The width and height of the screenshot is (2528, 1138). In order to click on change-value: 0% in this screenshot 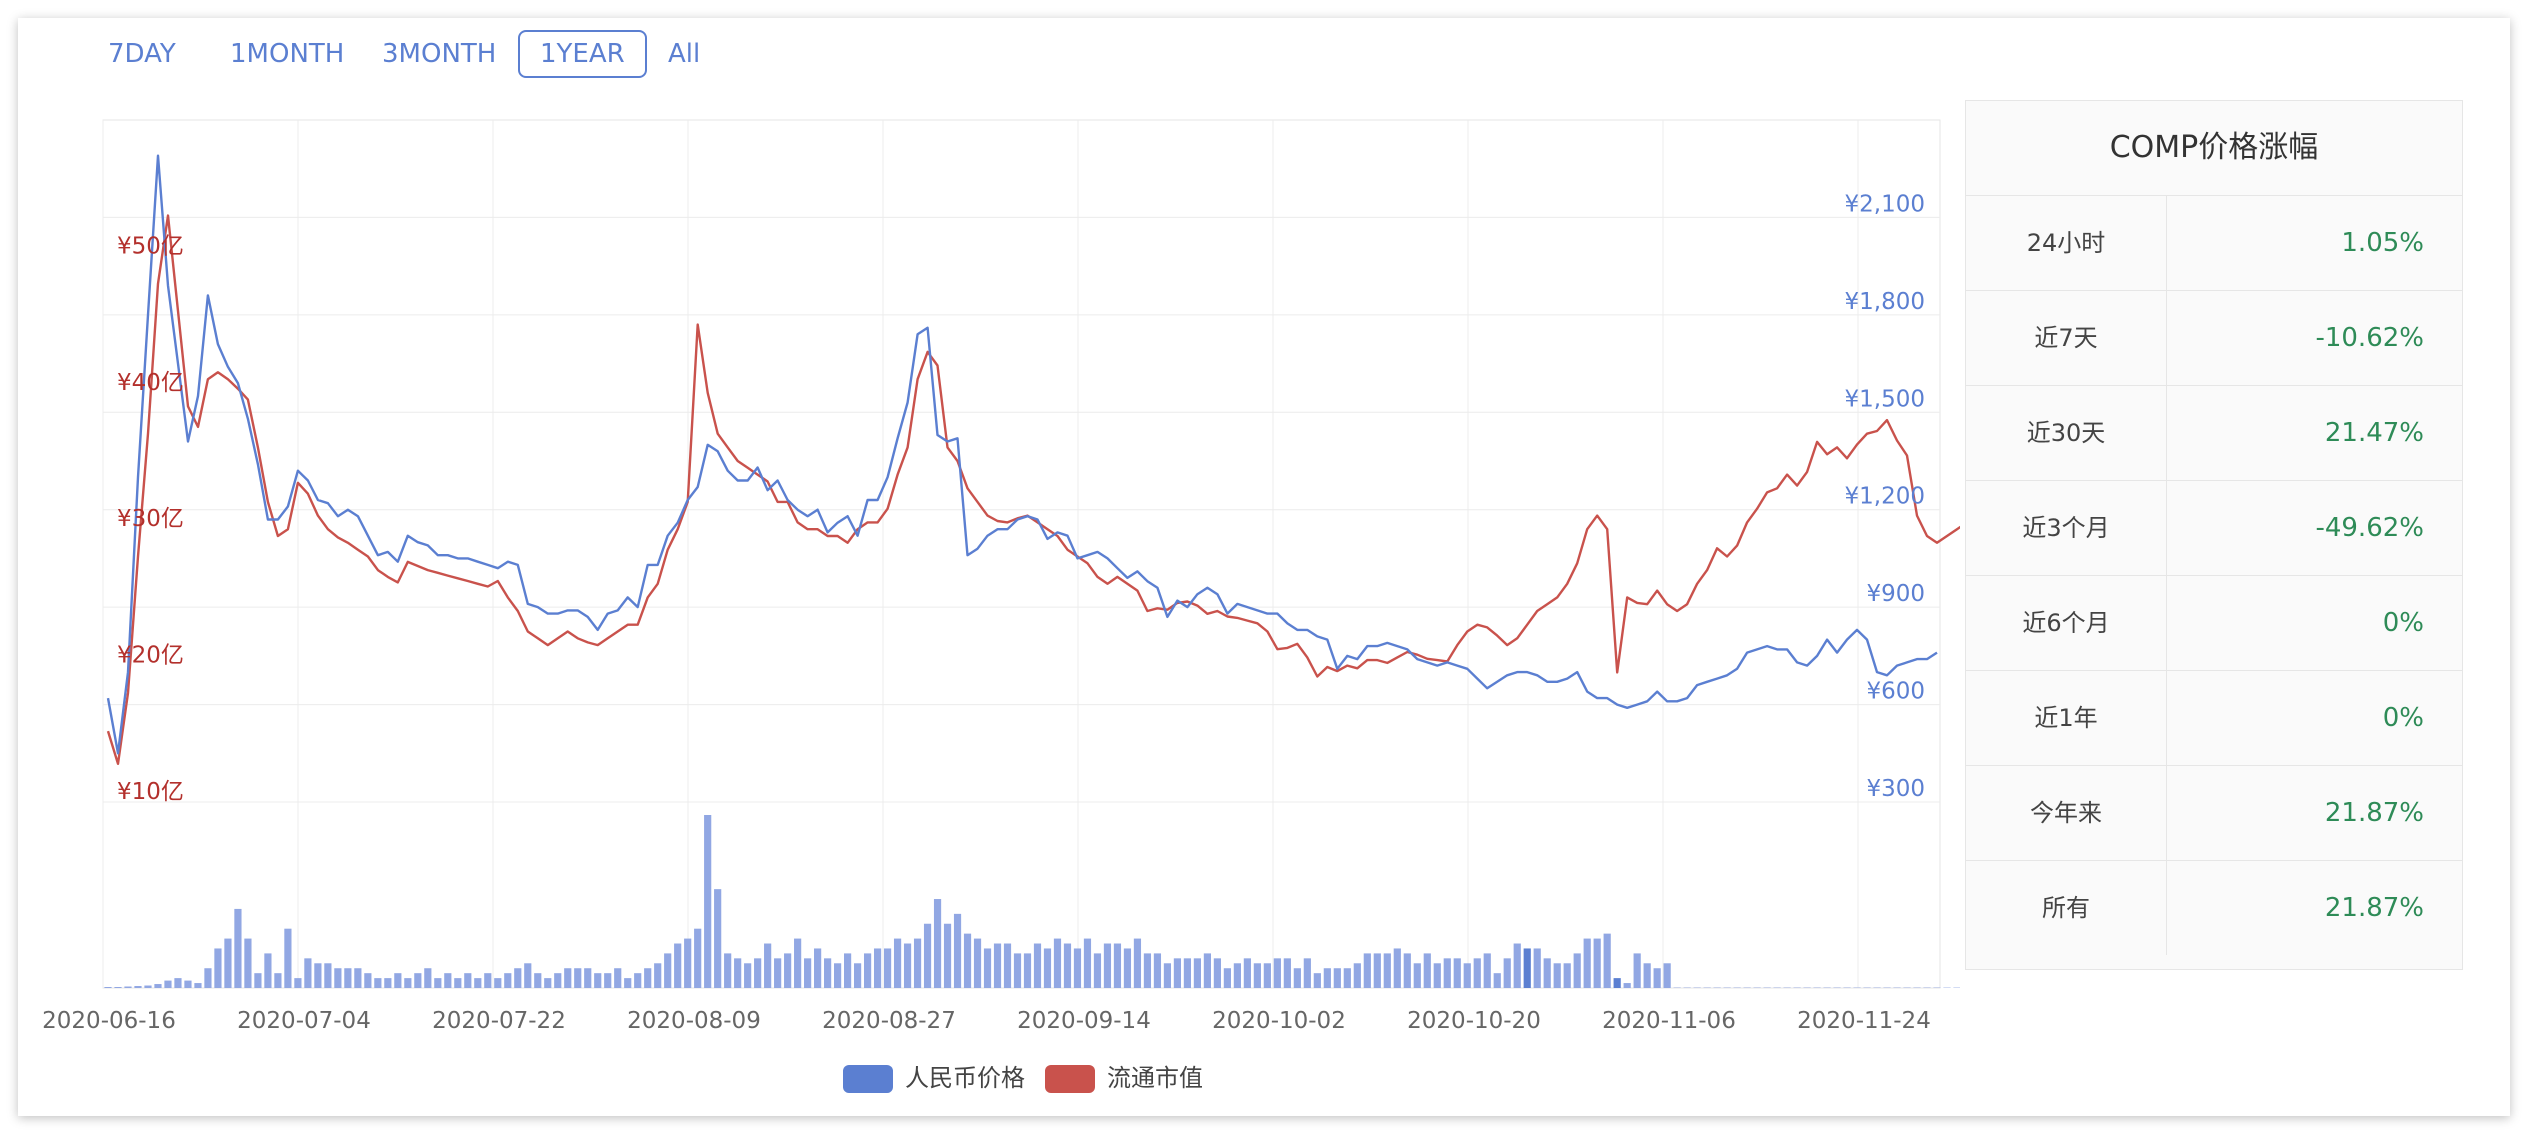, I will do `click(2403, 623)`.